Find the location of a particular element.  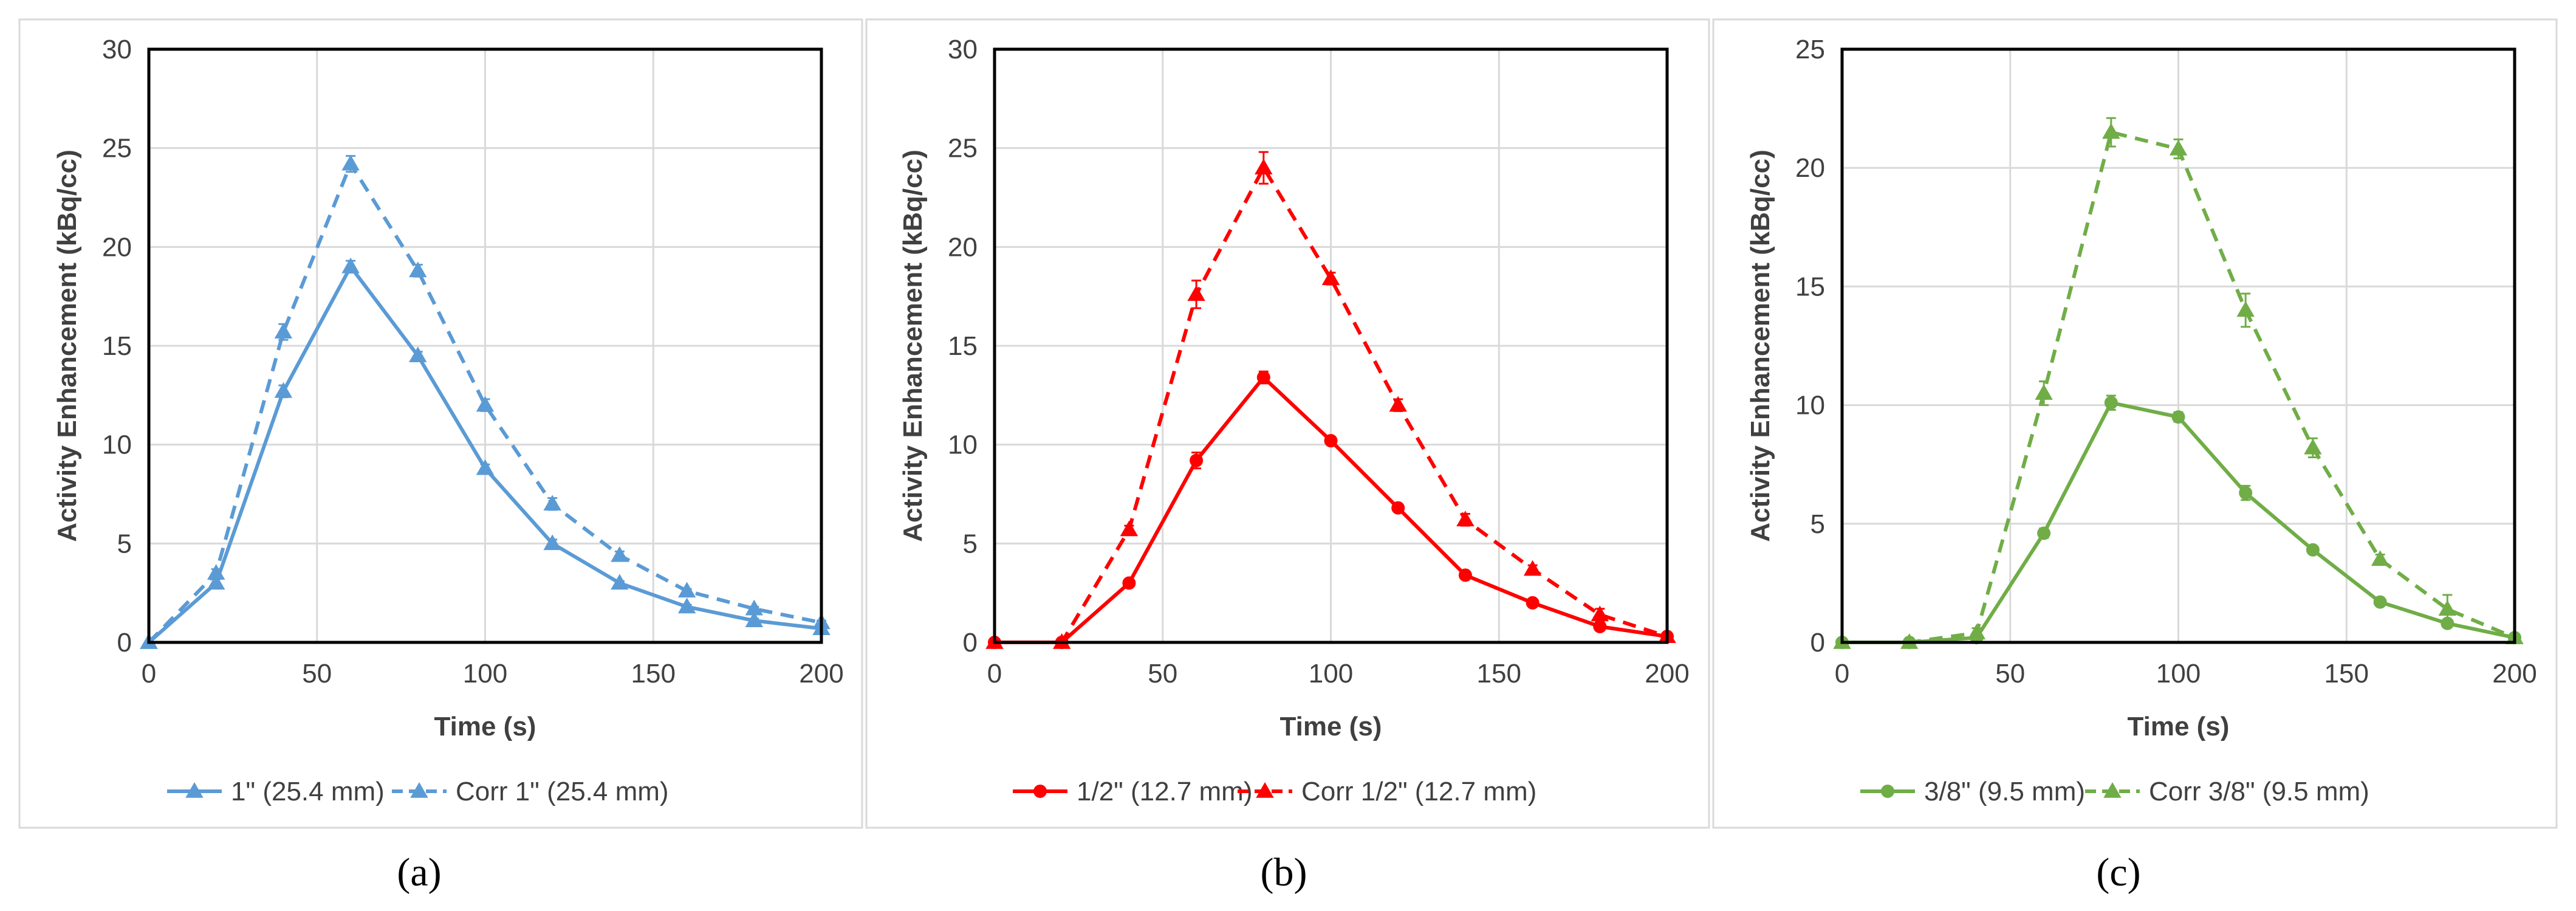

panel-label: (b) is located at coordinates (1284, 873).